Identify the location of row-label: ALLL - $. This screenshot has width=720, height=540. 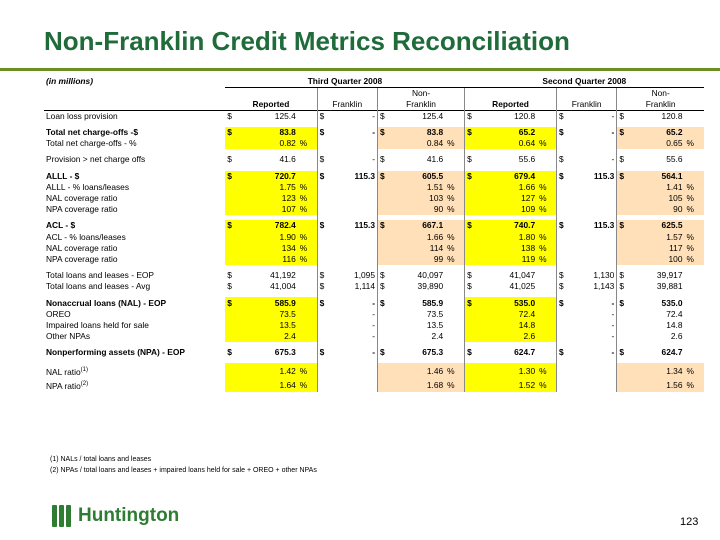
(134, 176).